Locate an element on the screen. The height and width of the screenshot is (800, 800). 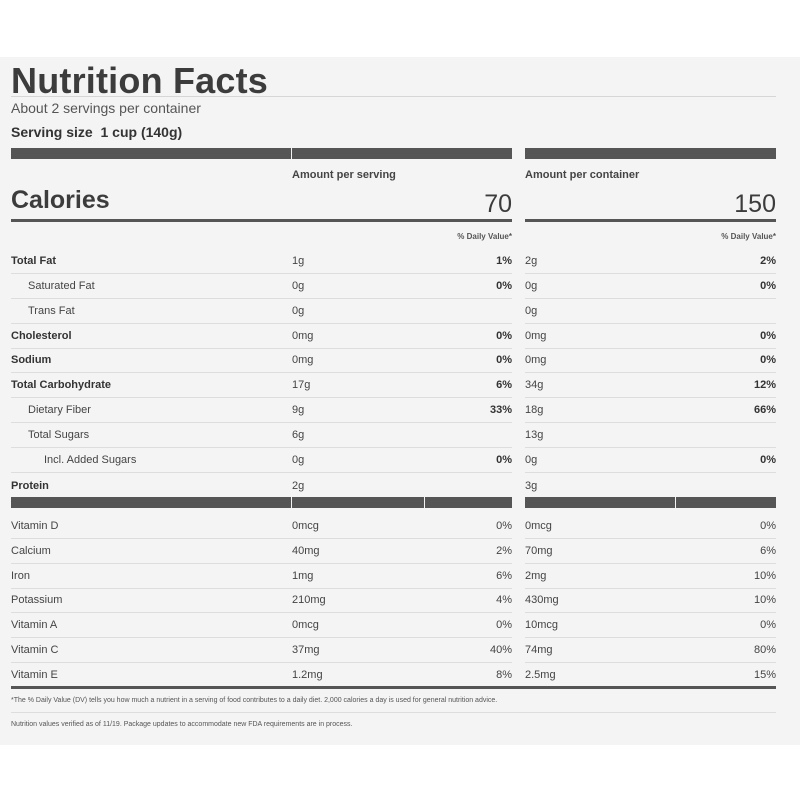
vitamin-name: Iron is located at coordinates (20, 575).